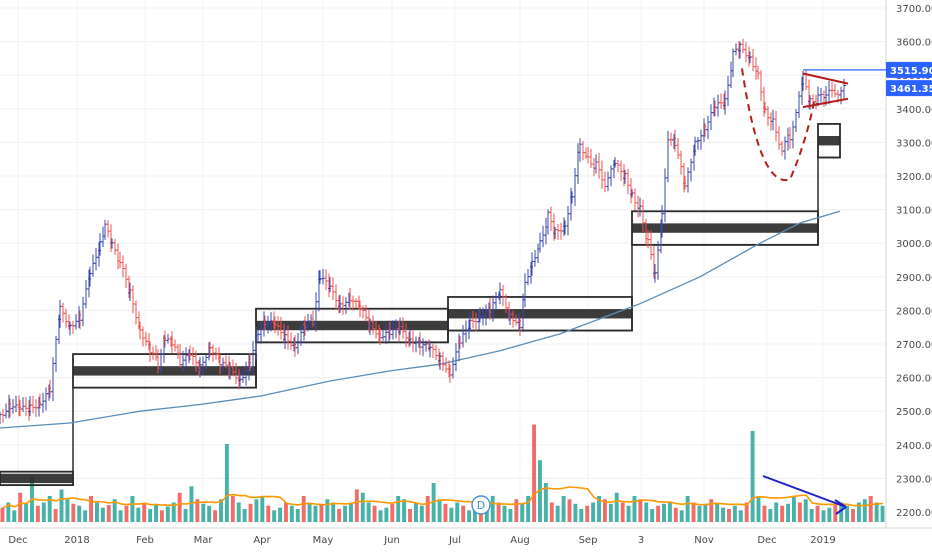  Describe the element at coordinates (914, 278) in the screenshot. I see `y-tick-label: 2900.00` at that location.